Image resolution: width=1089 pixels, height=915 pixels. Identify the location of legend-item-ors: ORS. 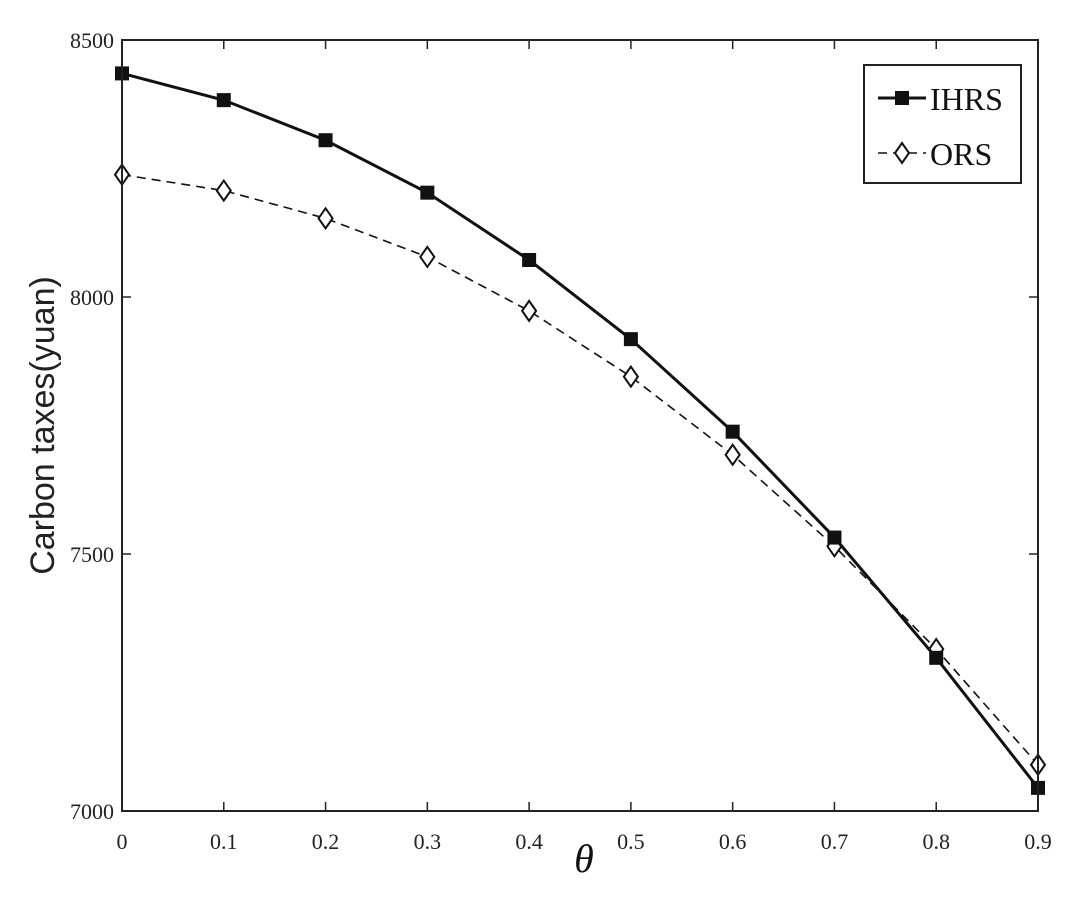
(935, 154).